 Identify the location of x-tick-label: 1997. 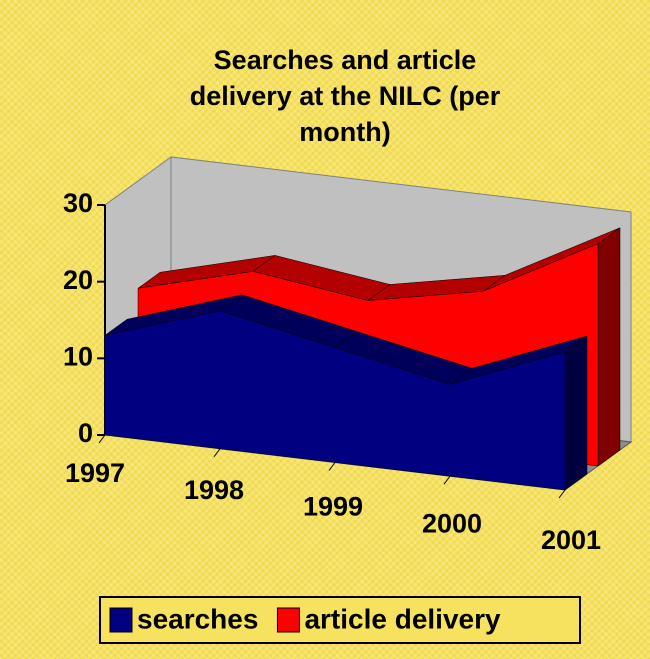
(95, 473).